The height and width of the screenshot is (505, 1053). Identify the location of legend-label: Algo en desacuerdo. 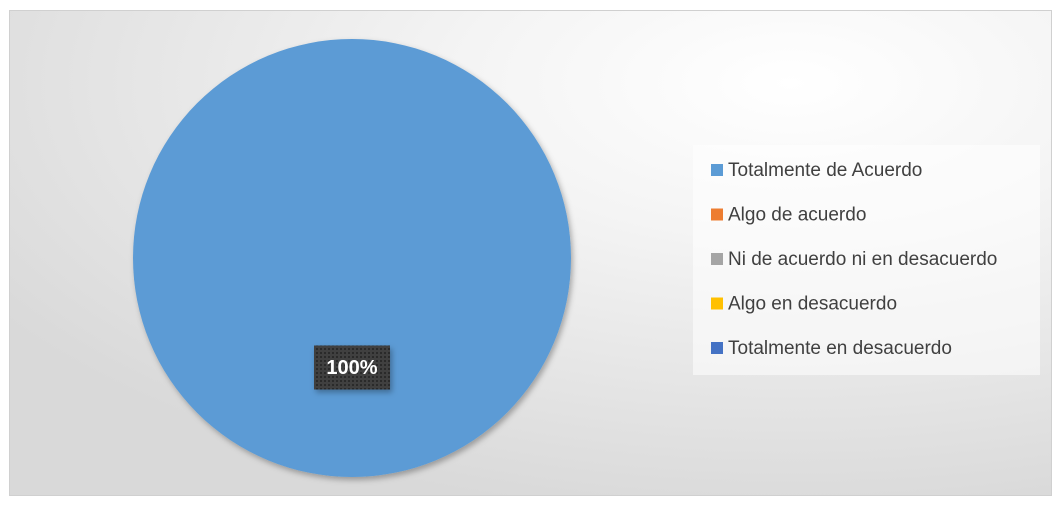
(812, 304).